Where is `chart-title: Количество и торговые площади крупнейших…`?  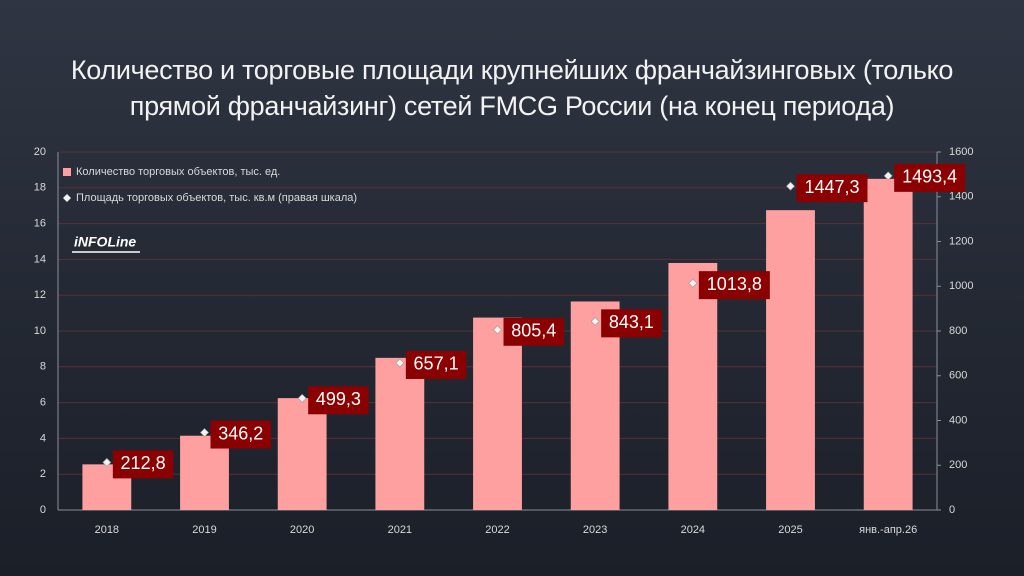 chart-title: Количество и торговые площади крупнейших… is located at coordinates (512, 88).